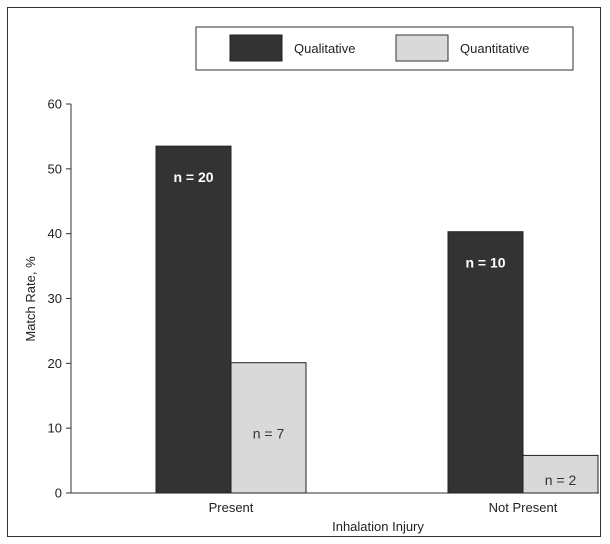 This screenshot has height=544, width=610. Describe the element at coordinates (378, 526) in the screenshot. I see `x-axis-label: Inhalation Injury` at that location.